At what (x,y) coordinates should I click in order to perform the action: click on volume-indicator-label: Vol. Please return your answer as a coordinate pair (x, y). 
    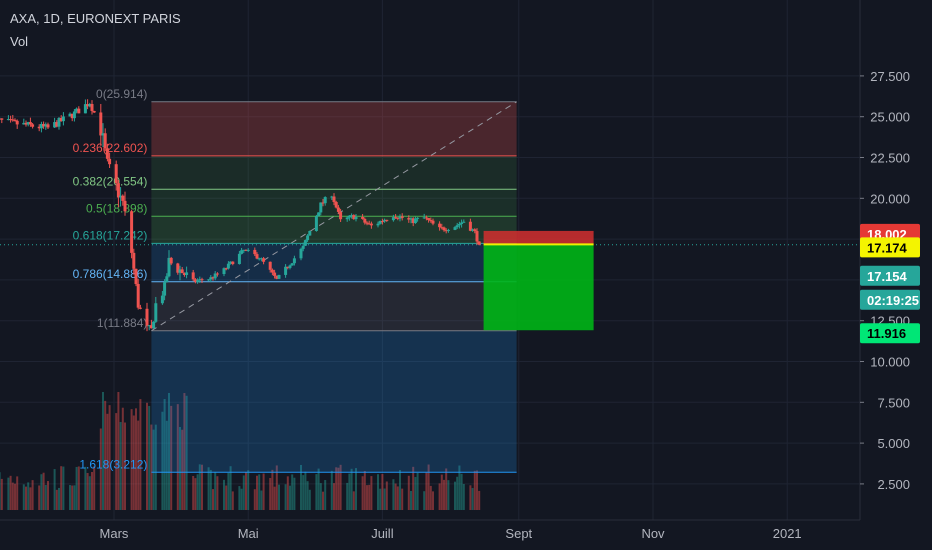
    Looking at the image, I should click on (19, 41).